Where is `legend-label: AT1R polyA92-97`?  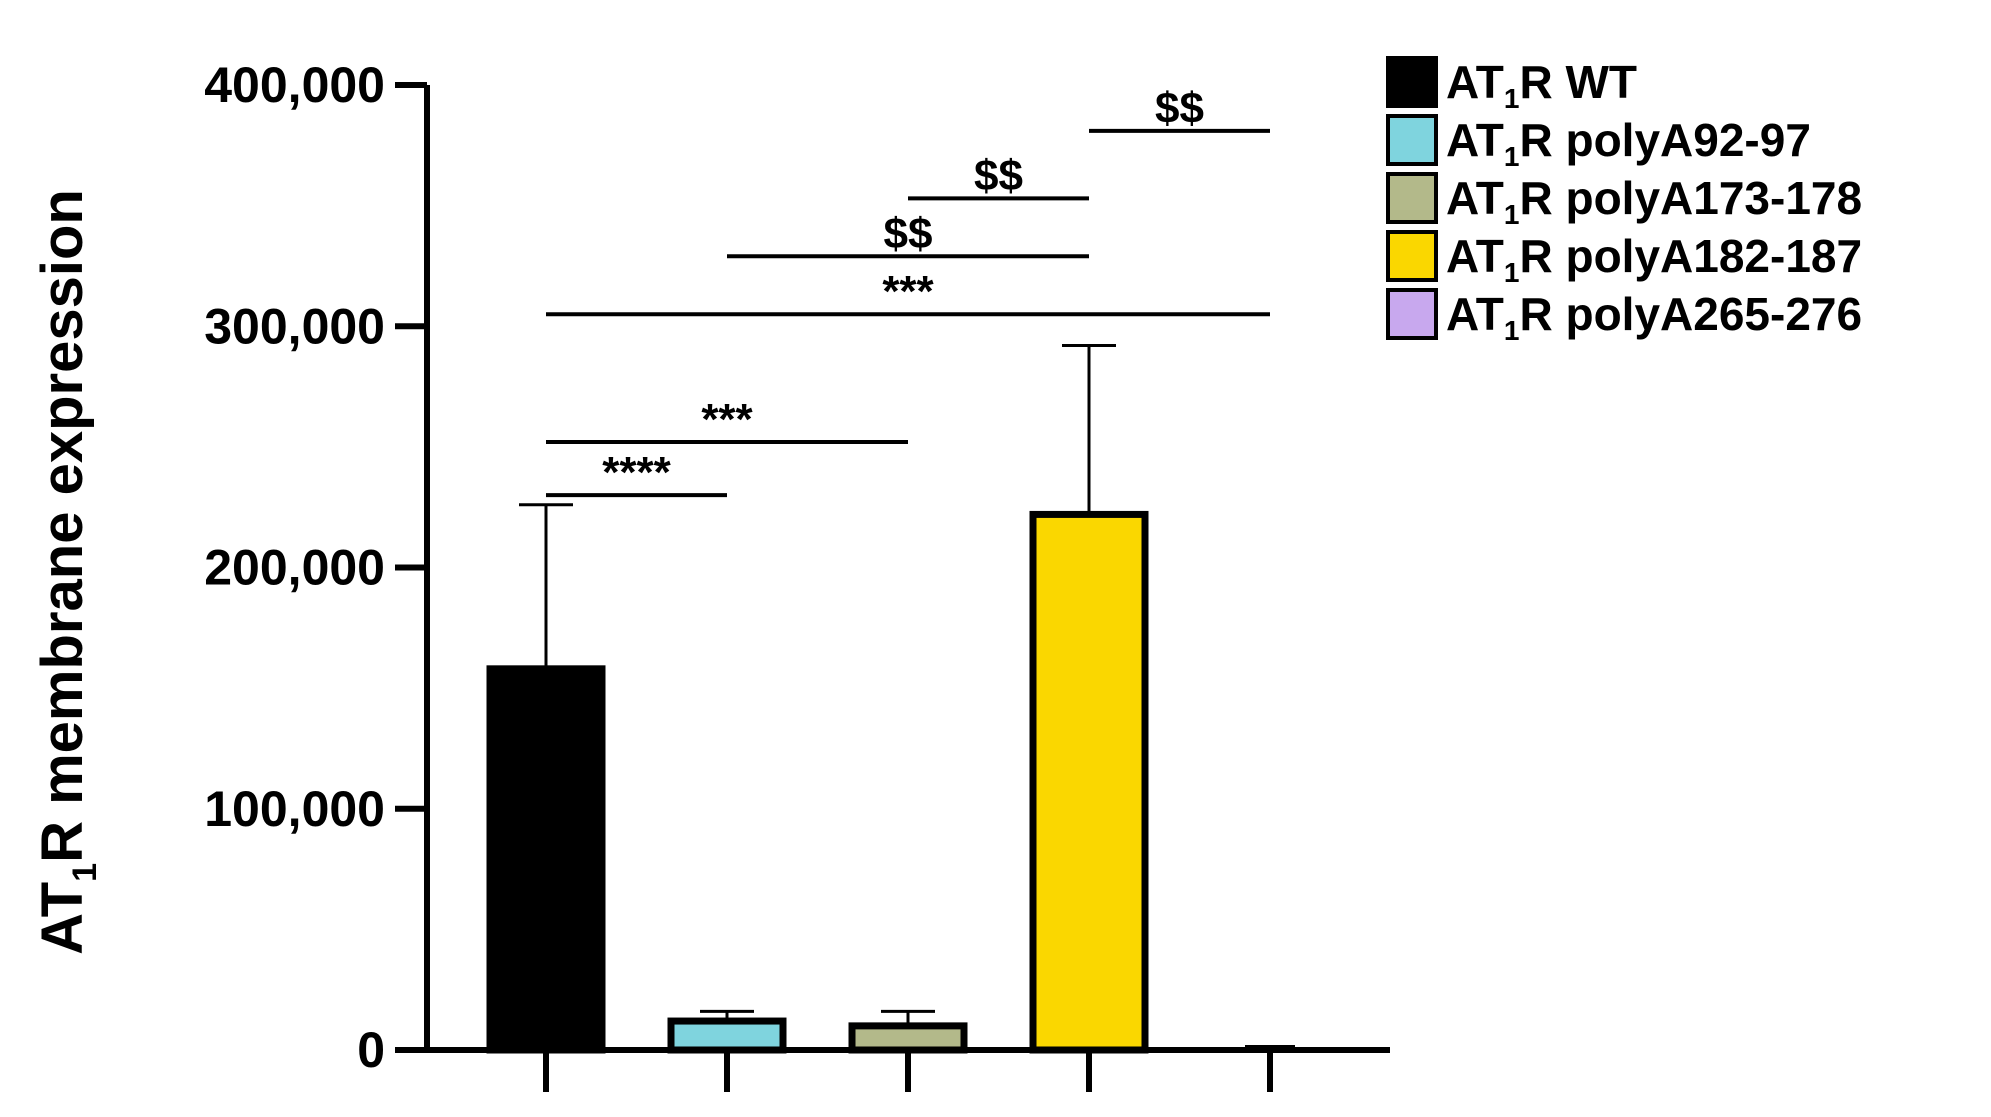
legend-label: AT1R polyA92-97 is located at coordinates (1628, 143).